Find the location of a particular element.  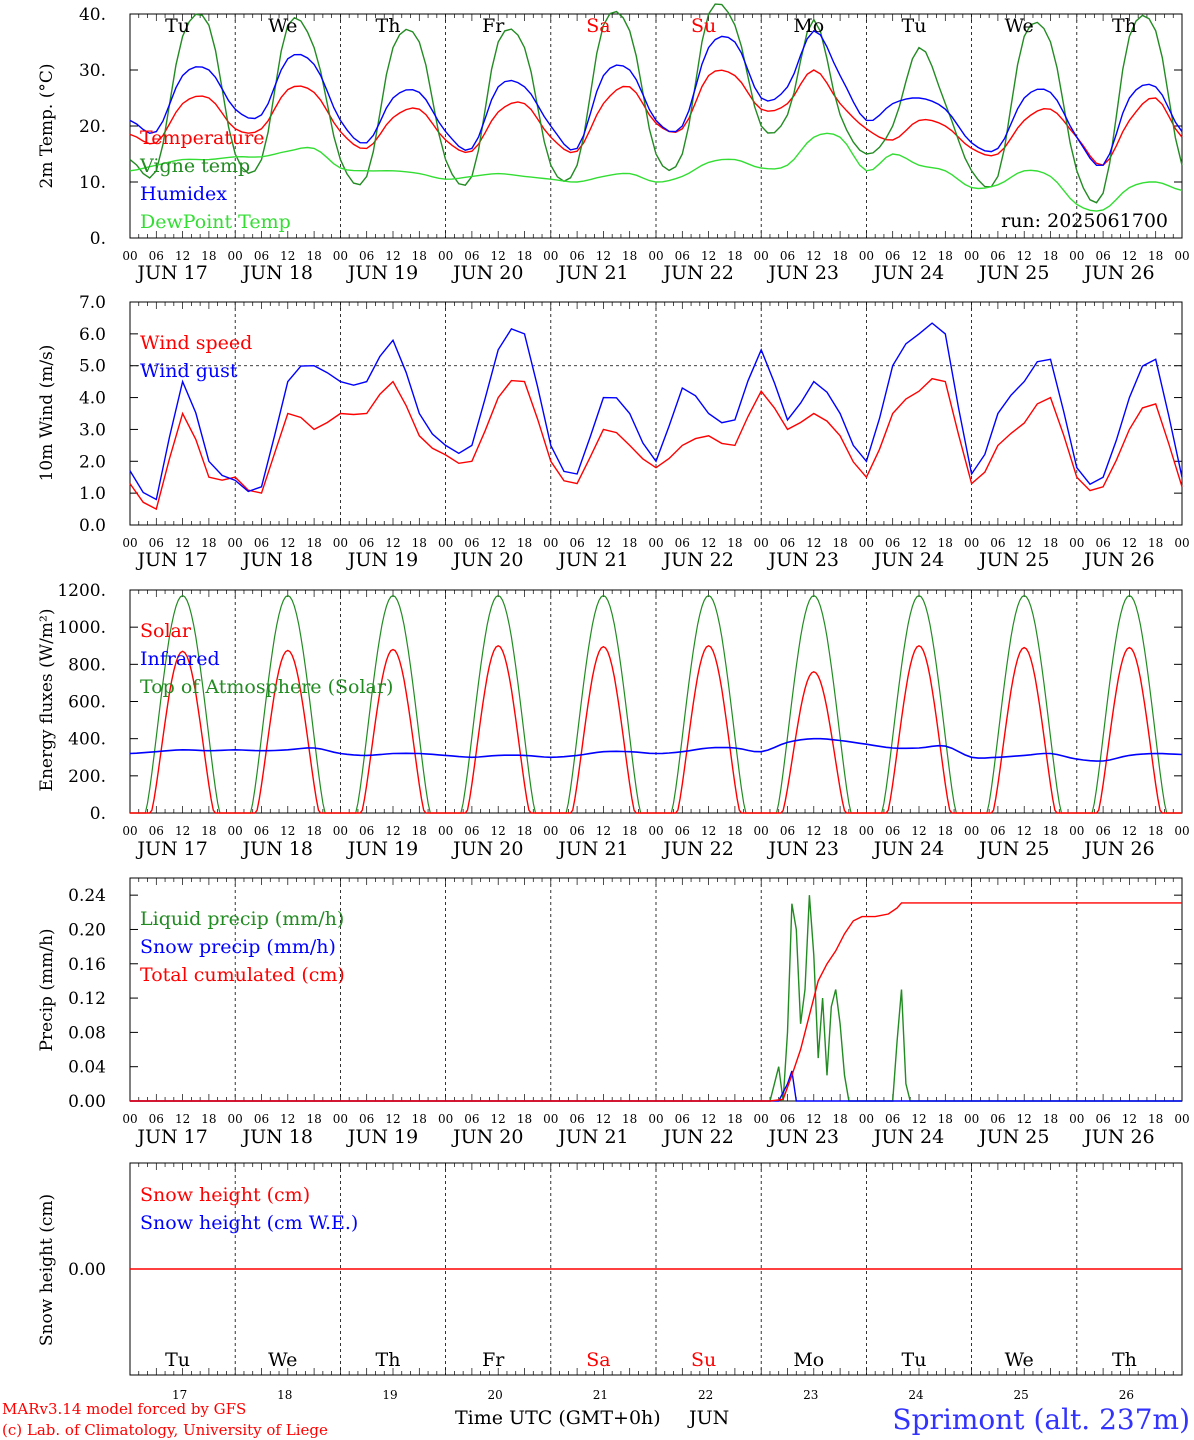

y-tick-label: 800. is located at coordinates (87, 665).